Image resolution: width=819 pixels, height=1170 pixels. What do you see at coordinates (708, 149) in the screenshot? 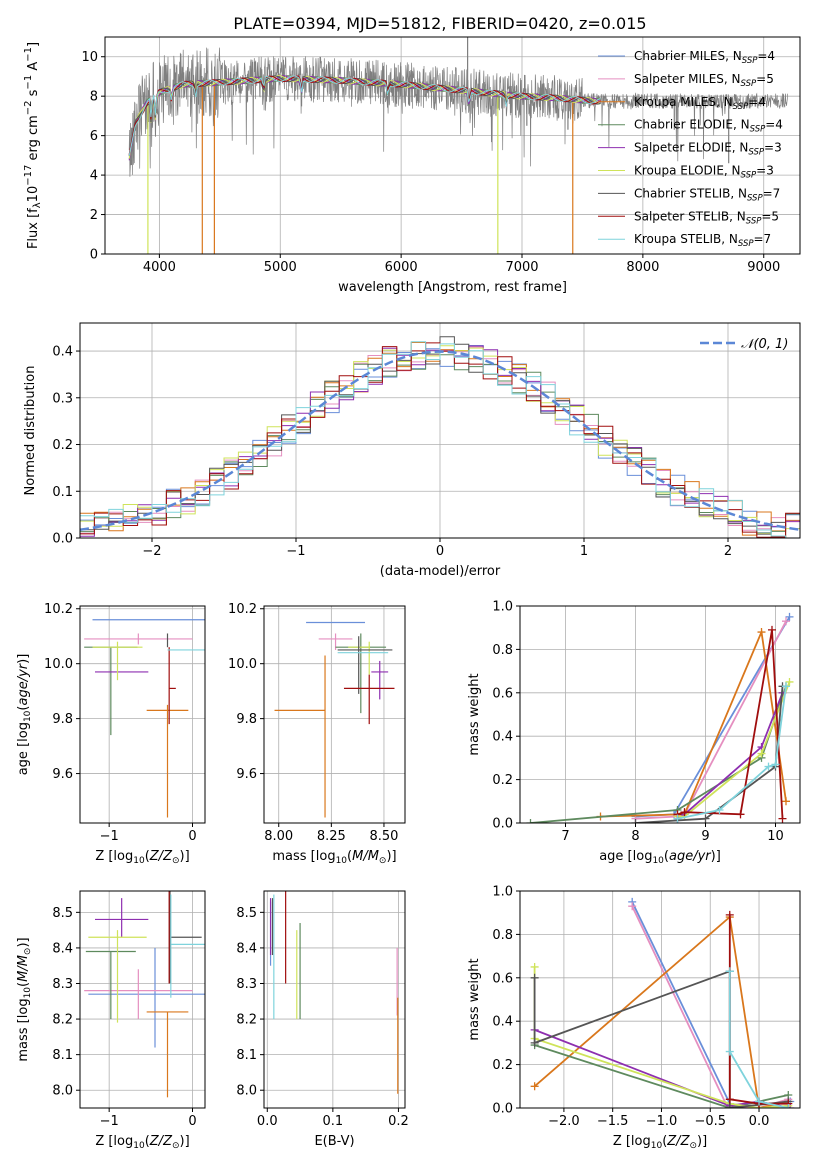
I see `legend-label-4: Salpeter ELODIE, NSSP=3` at bounding box center [708, 149].